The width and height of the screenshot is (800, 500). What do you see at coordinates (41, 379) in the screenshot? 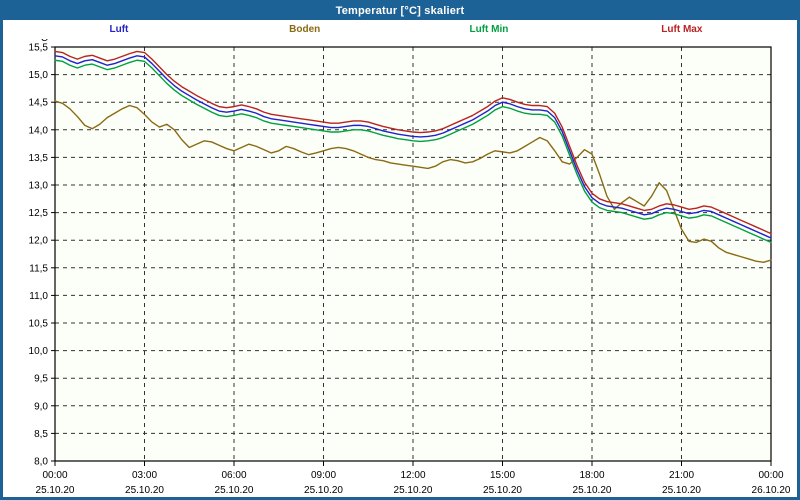
I see `y-axis-label: 9,5` at bounding box center [41, 379].